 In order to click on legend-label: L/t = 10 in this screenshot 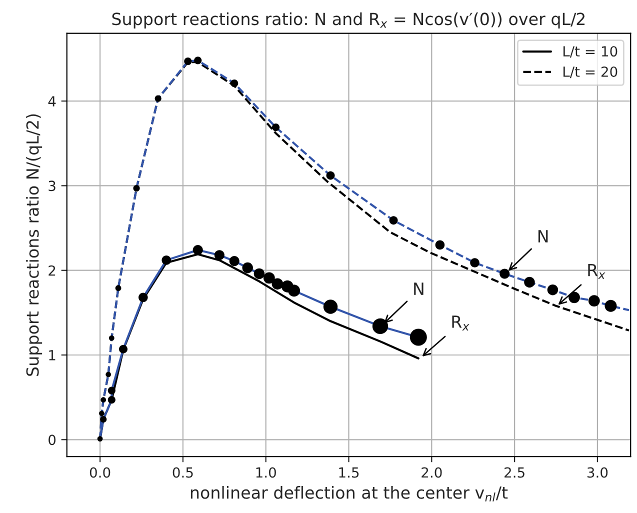, I will do `click(590, 52)`.